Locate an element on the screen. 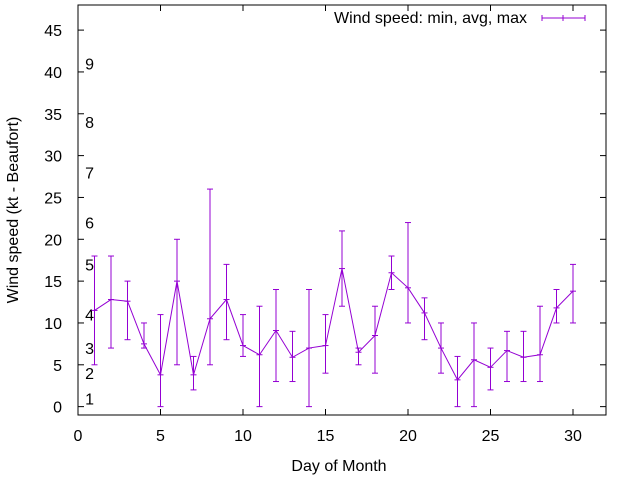  beaufort-label: 3 is located at coordinates (89, 349).